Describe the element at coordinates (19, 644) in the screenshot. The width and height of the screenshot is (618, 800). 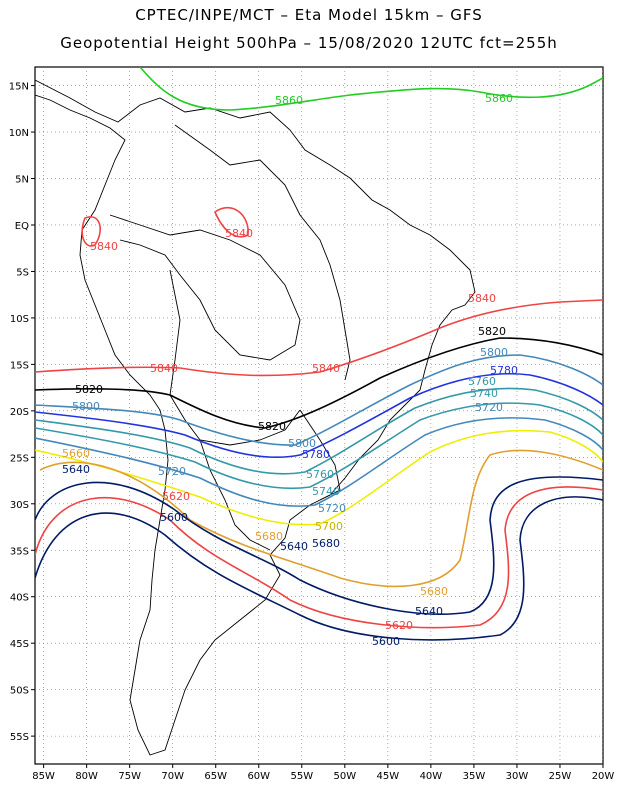
I see `lat-tick-label: 45S` at that location.